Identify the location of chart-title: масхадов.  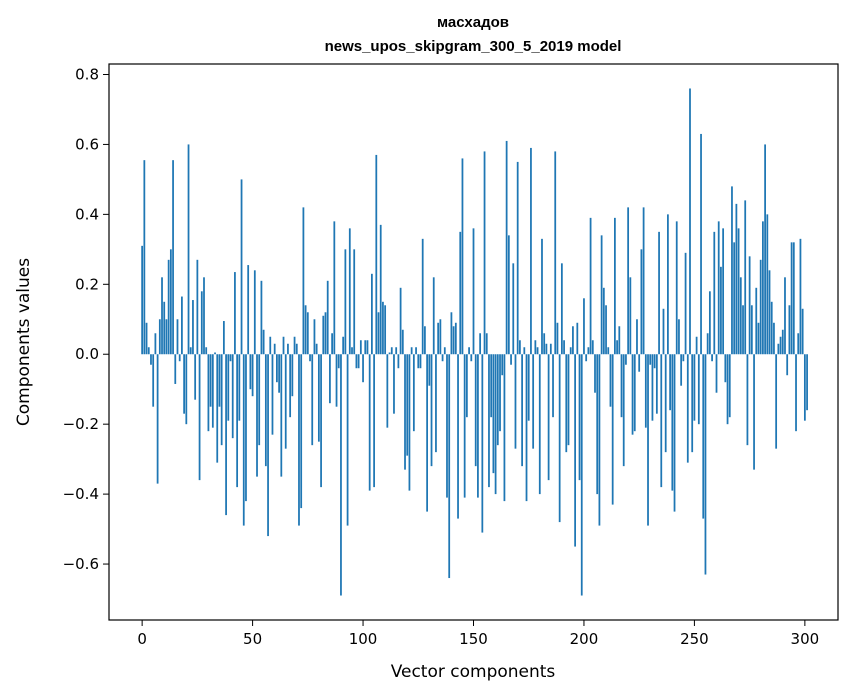
(473, 22).